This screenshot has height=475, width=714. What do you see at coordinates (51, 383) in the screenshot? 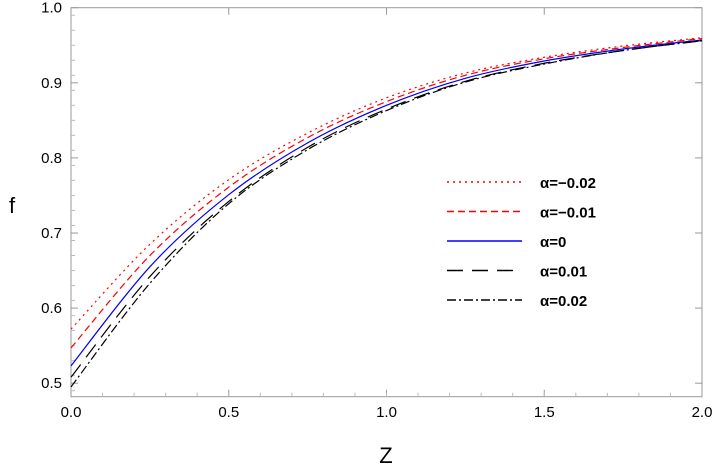
I see `y-tick-label: 0.5` at bounding box center [51, 383].